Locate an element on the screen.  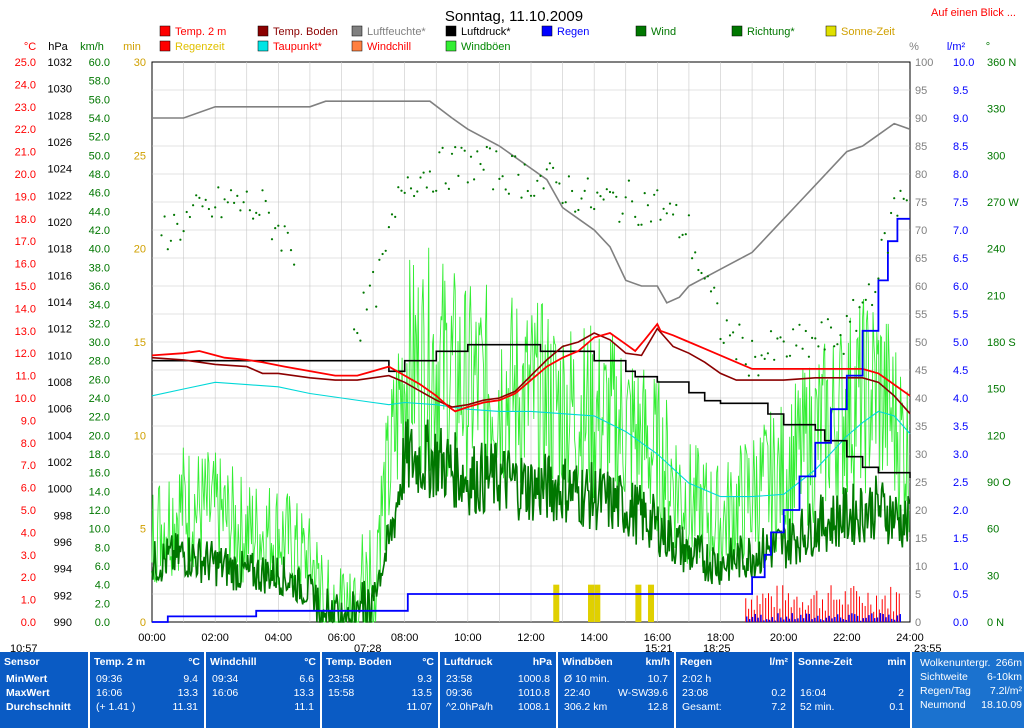
temp-tick: 0.0 is located at coordinates (28, 623).